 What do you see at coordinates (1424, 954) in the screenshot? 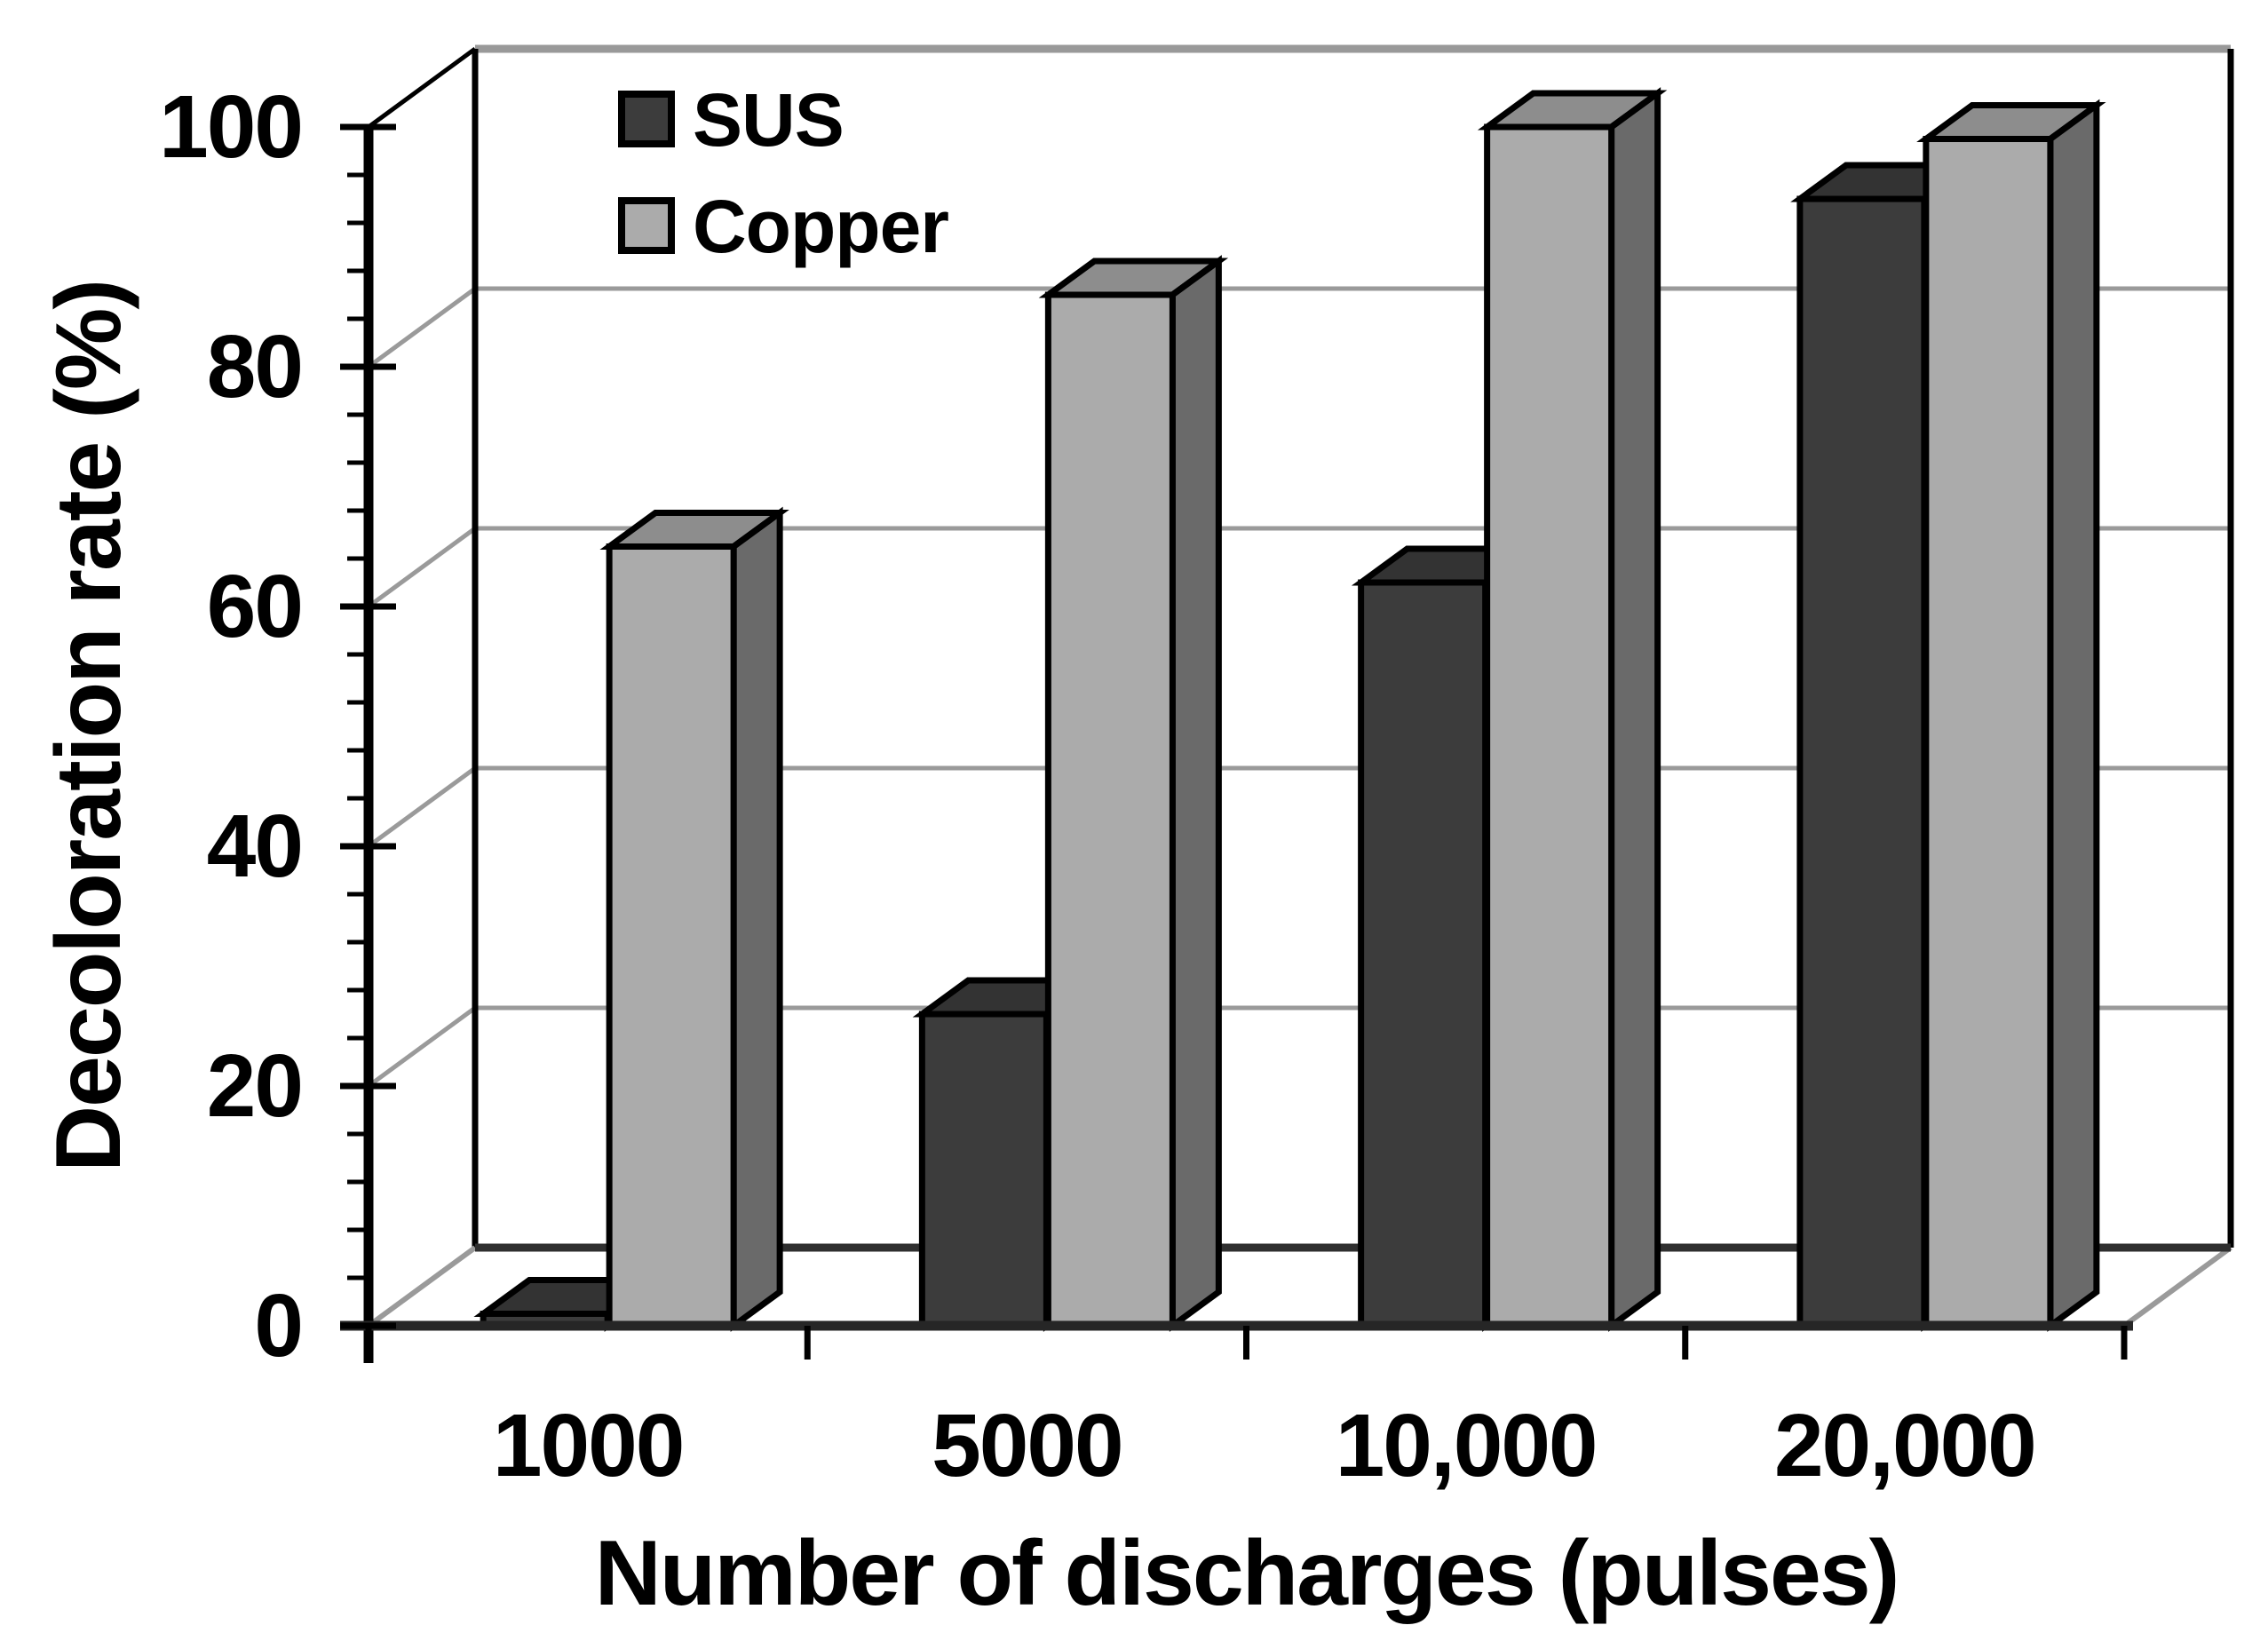
I see `bar-sus-10000-front` at bounding box center [1424, 954].